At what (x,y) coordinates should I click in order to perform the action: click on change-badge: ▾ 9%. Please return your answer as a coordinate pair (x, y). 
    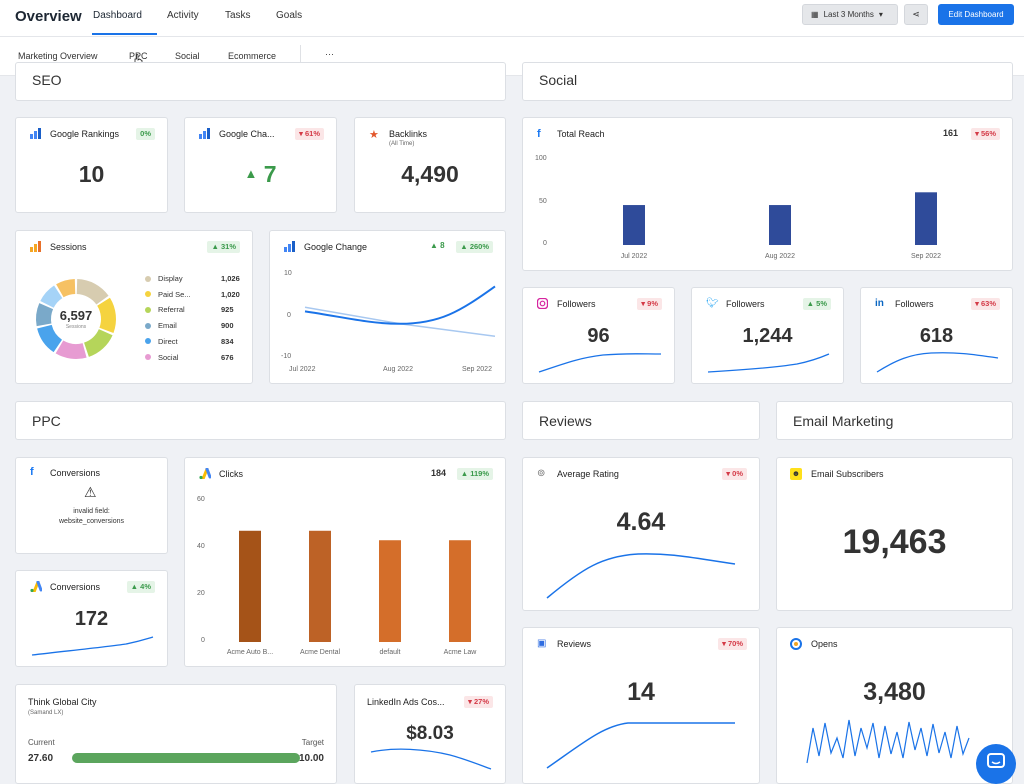
    Looking at the image, I should click on (649, 304).